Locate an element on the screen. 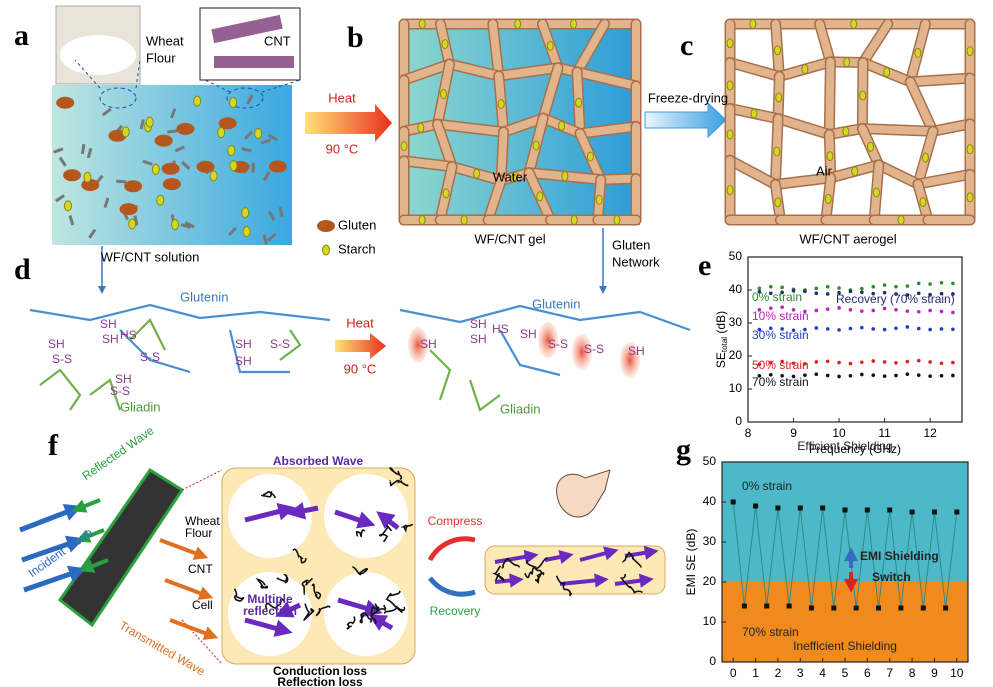 This screenshot has height=687, width=993. y-tick-label: 0 is located at coordinates (738, 421).